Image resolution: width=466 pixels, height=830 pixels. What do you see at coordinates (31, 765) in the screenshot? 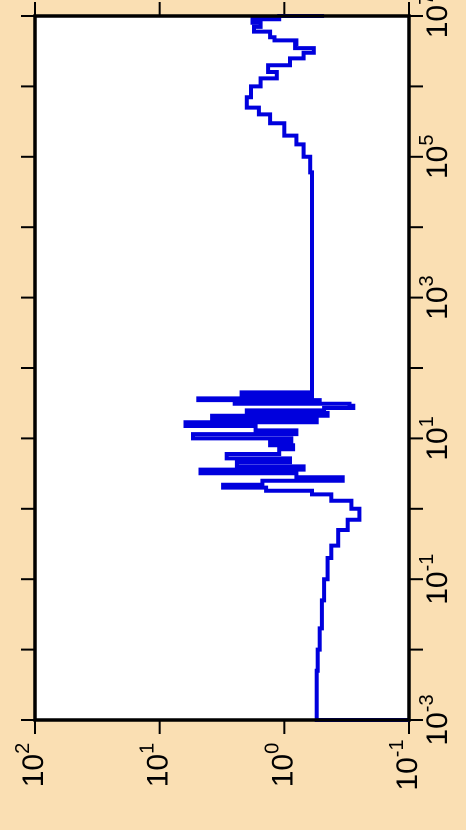
I see `y-tick-label: 10²` at bounding box center [31, 765].